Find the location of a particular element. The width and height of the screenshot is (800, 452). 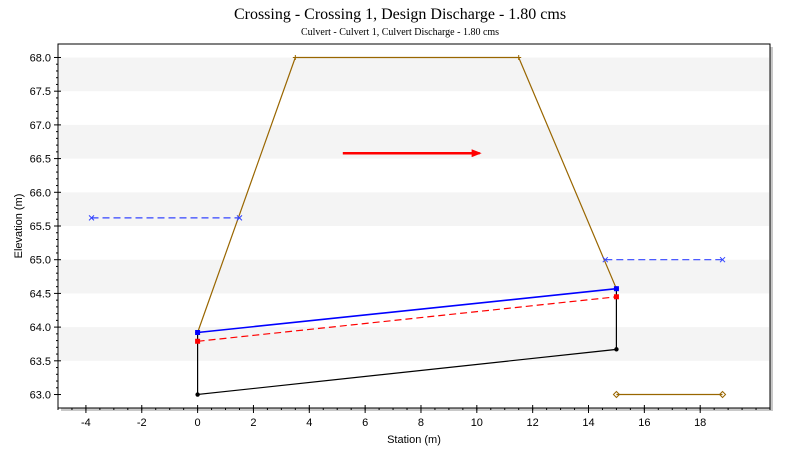

x-tick-label: 18 is located at coordinates (700, 423).